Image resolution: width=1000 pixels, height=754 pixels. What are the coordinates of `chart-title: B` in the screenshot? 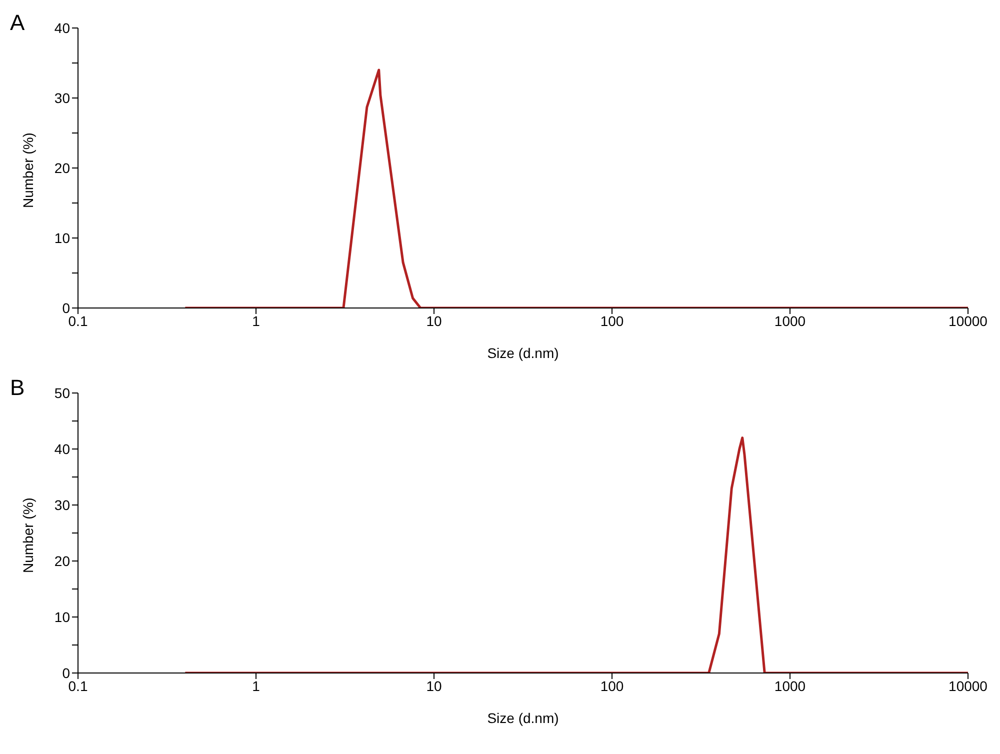 It's located at (17, 388).